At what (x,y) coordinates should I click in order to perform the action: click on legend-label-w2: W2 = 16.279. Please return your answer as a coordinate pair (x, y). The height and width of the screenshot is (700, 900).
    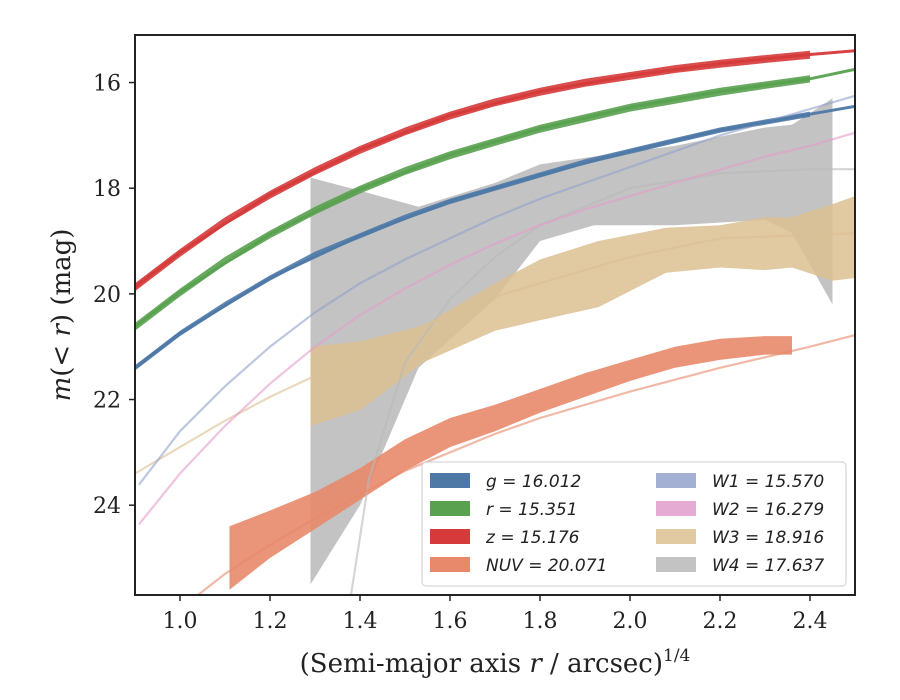
    Looking at the image, I should click on (768, 510).